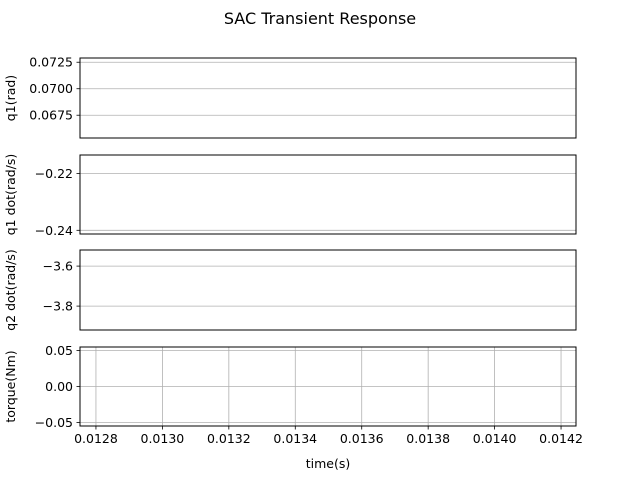 This screenshot has height=480, width=640. Describe the element at coordinates (328, 386) in the screenshot. I see `subplot-4-frame` at that location.